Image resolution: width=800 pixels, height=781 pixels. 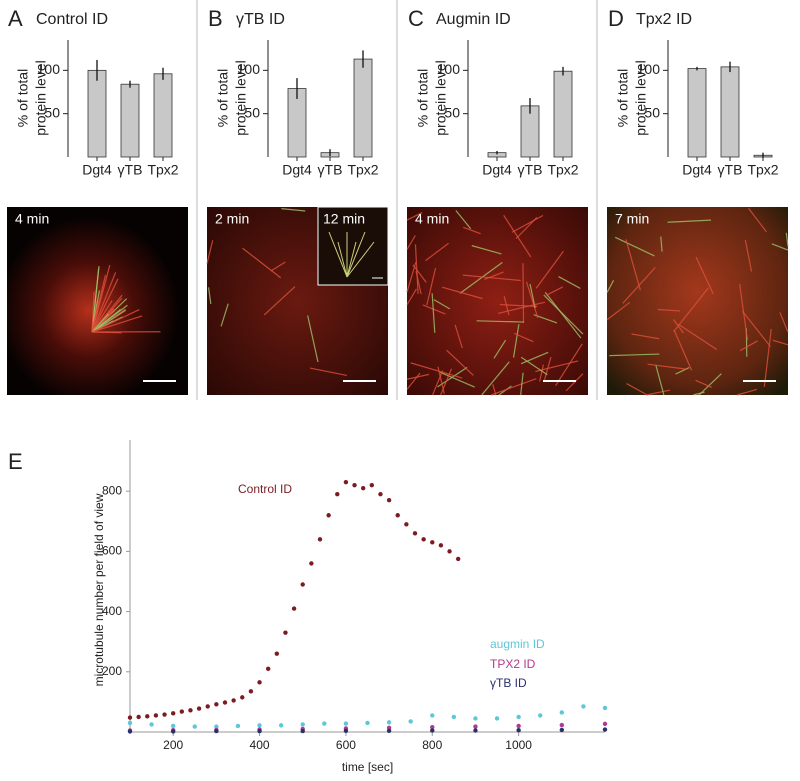 What do you see at coordinates (112, 671) in the screenshot?
I see `y-tick-label: 200` at bounding box center [112, 671].